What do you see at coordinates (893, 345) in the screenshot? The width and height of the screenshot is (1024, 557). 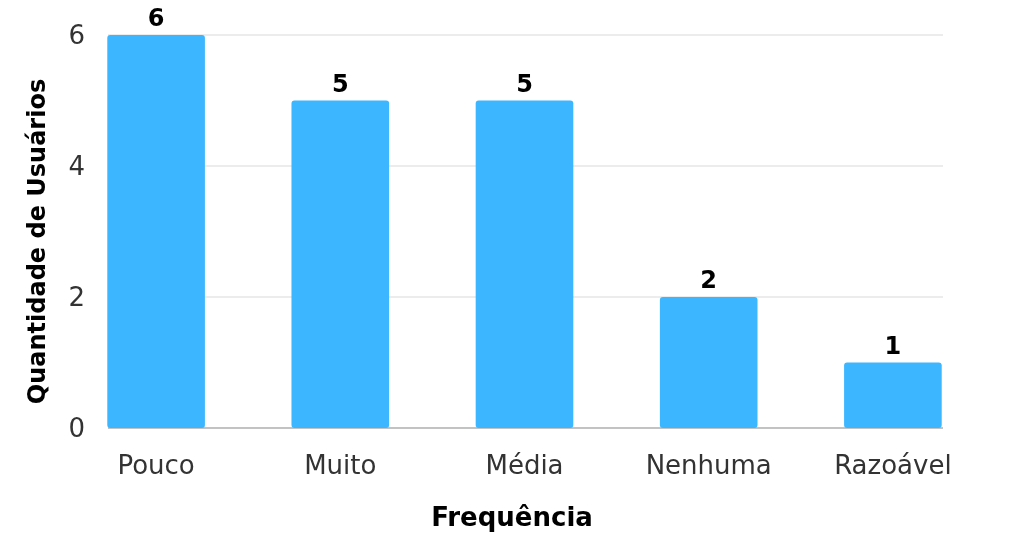 I see `data-label: 1` at bounding box center [893, 345].